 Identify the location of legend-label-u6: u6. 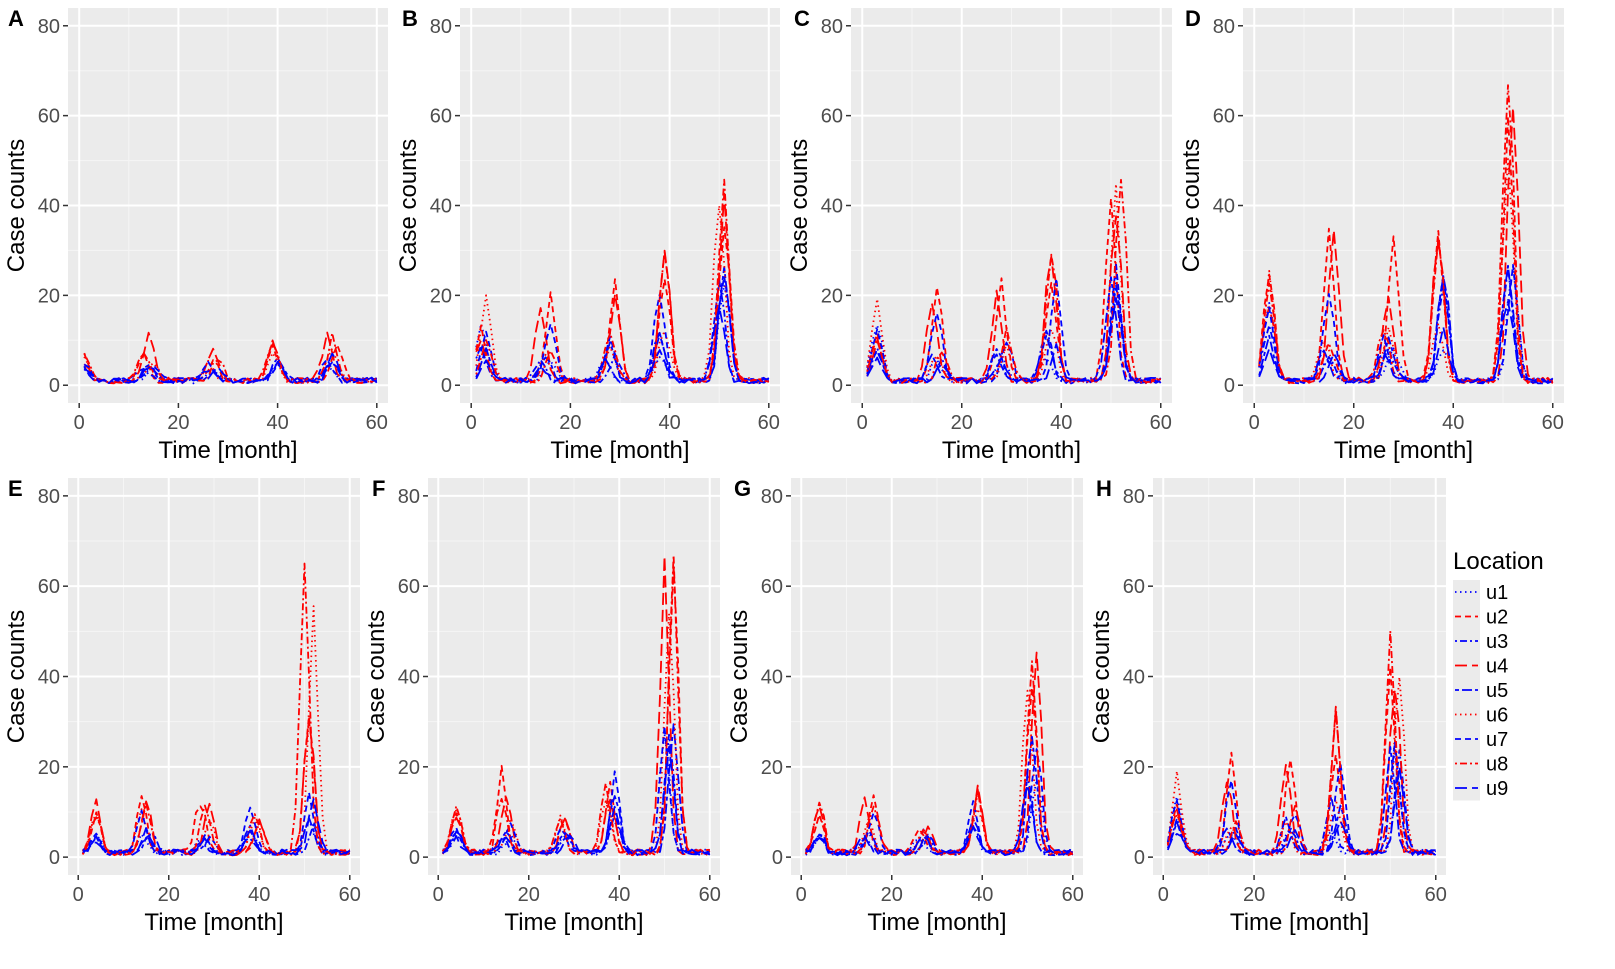
(1497, 716).